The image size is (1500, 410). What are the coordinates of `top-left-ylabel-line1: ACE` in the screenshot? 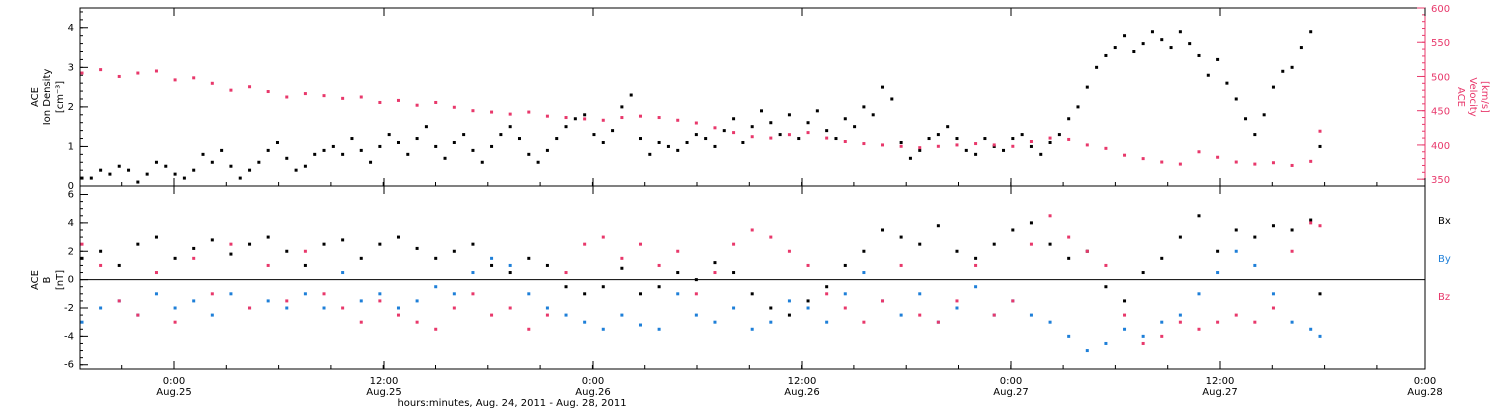 It's located at (35, 97).